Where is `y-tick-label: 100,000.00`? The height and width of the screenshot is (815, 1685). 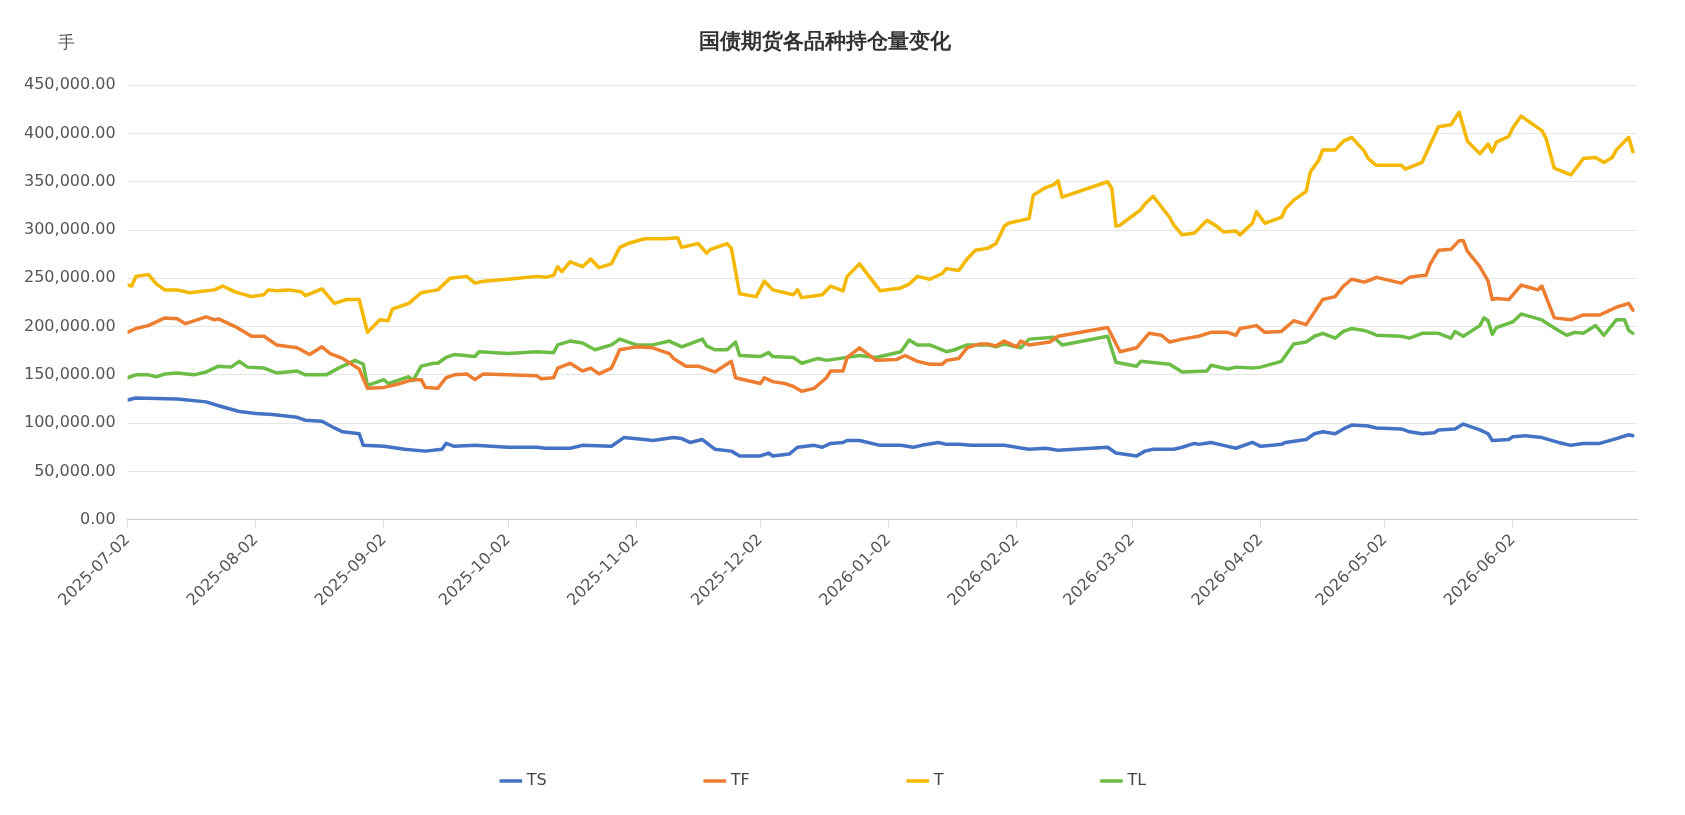 y-tick-label: 100,000.00 is located at coordinates (70, 422).